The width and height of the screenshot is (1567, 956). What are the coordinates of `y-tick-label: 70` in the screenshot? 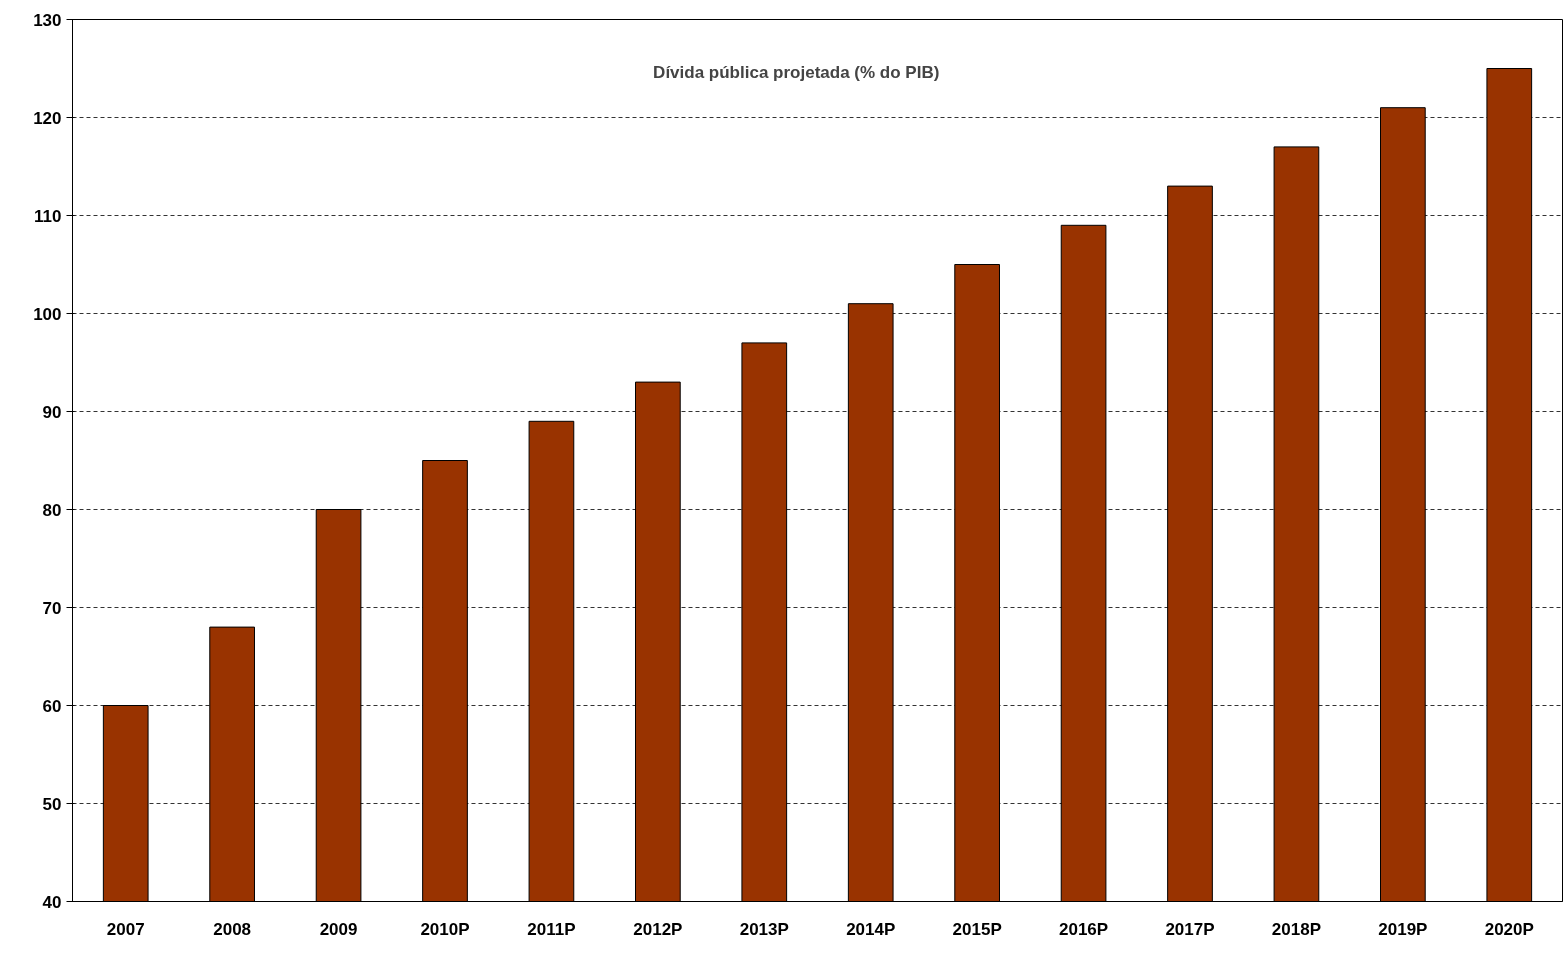 It's located at (52, 608).